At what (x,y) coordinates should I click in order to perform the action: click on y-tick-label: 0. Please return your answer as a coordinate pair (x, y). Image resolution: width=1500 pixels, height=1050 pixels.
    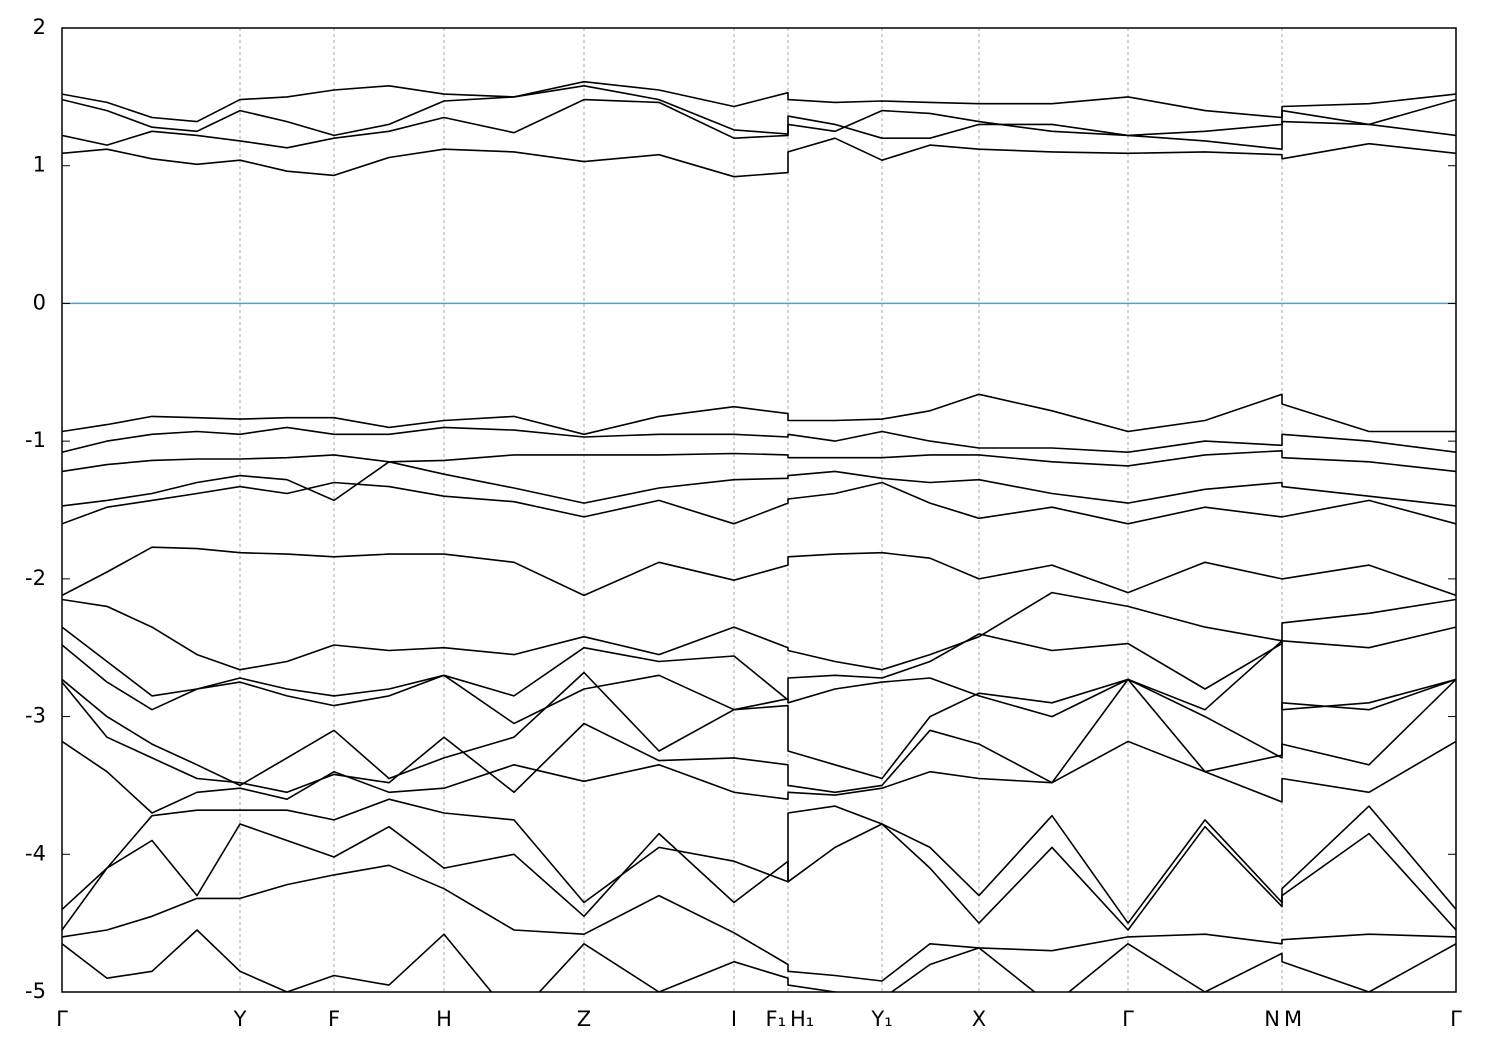
    Looking at the image, I should click on (39, 302).